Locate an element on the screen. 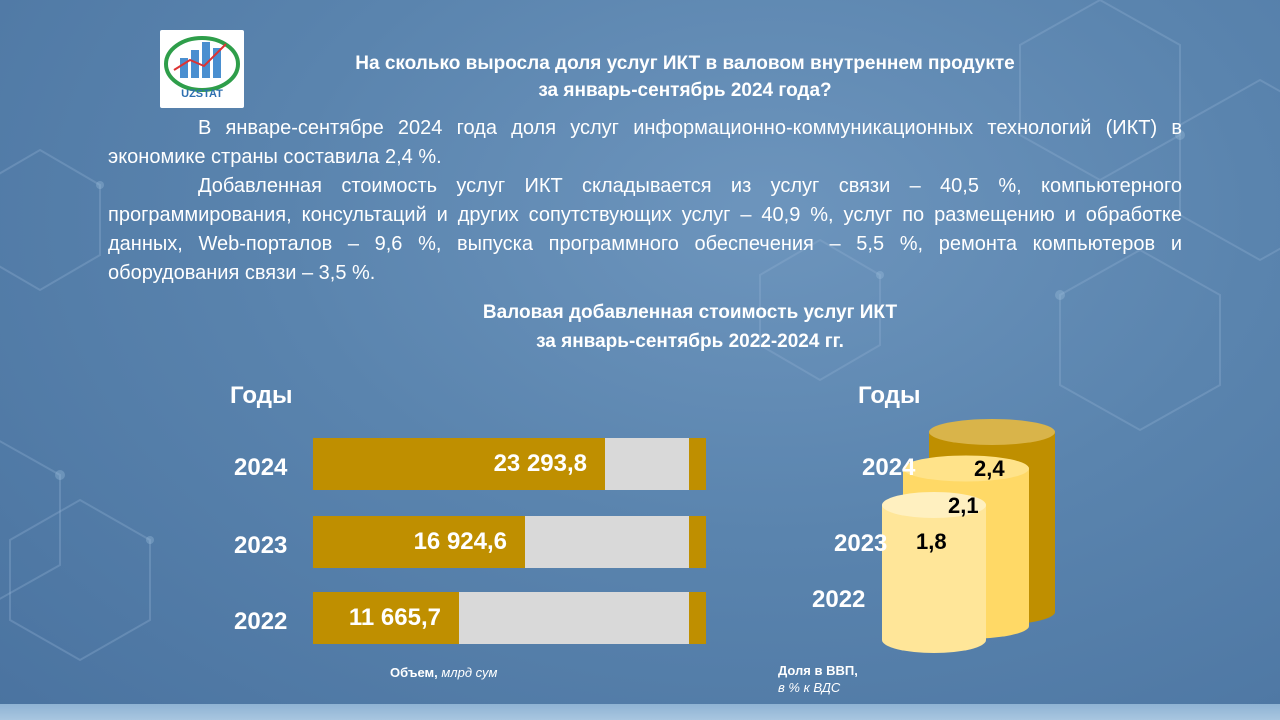 Image resolution: width=1280 pixels, height=720 pixels. chart-title-line2: за январь-сентябрь 2022-2024 гг. is located at coordinates (690, 341).